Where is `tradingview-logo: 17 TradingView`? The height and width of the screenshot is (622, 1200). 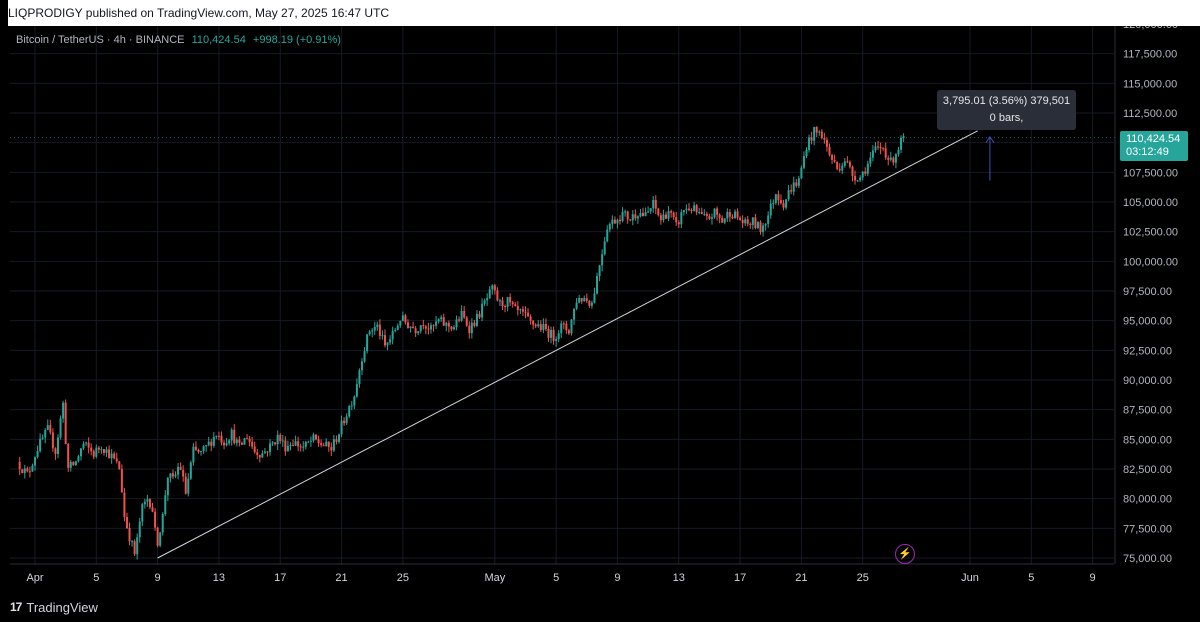 tradingview-logo: 17 TradingView is located at coordinates (54, 607).